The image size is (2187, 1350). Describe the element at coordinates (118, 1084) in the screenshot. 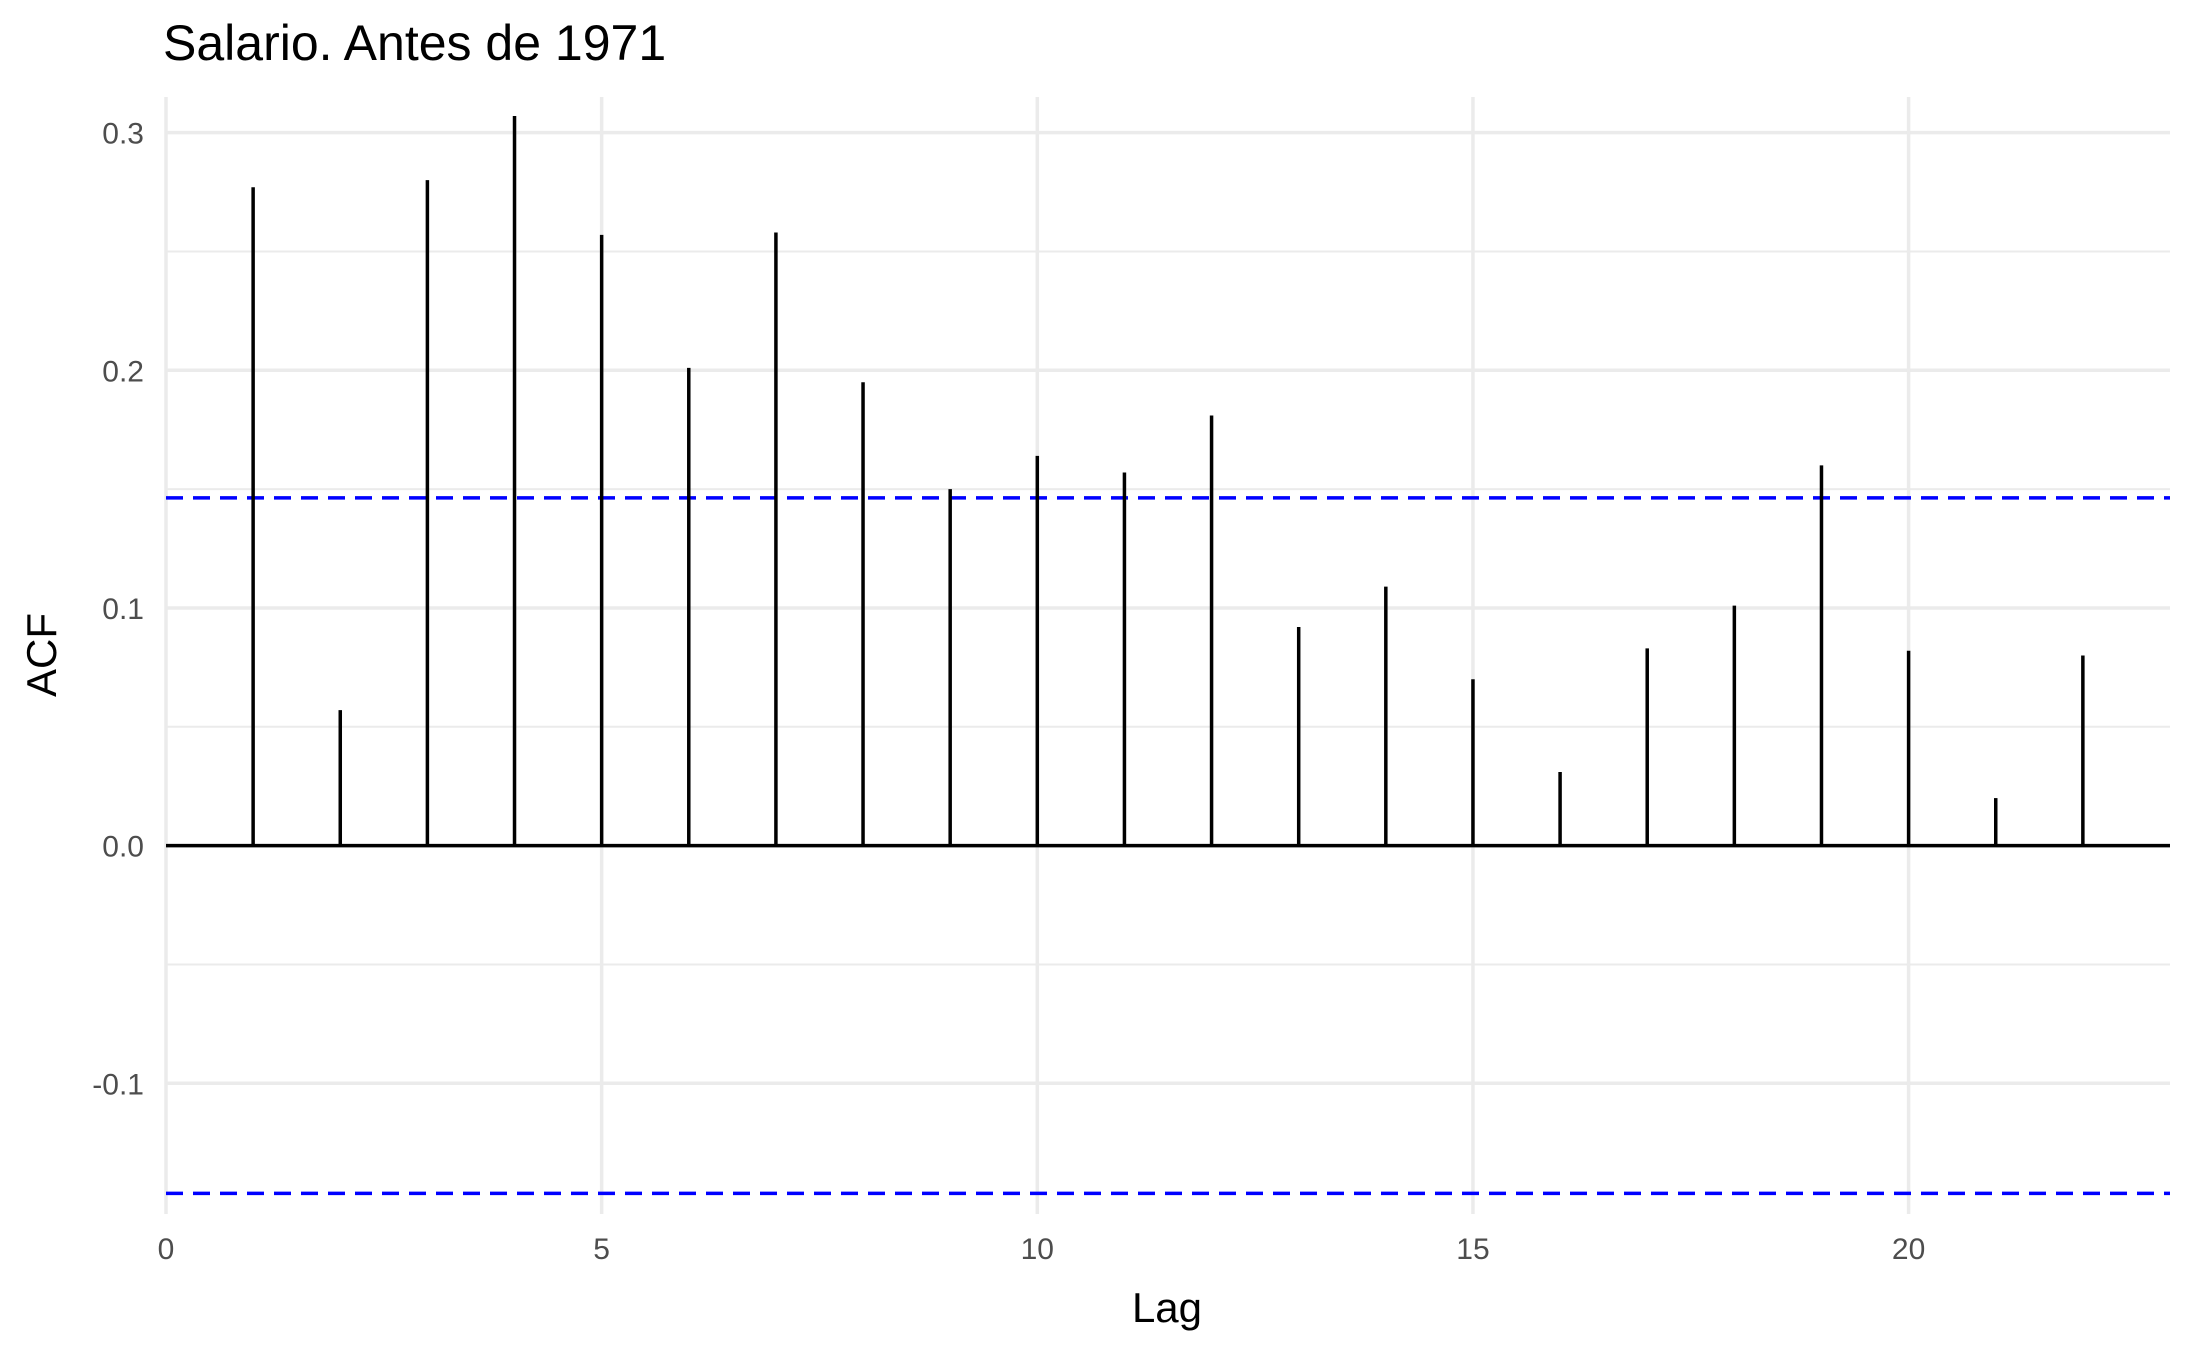

I see `y-tick-label: -0.1` at that location.